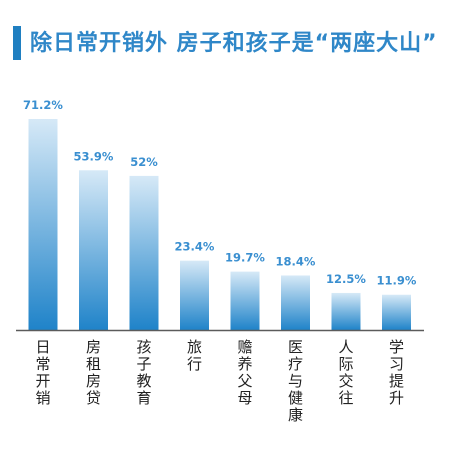 This screenshot has height=450, width=469. I want to click on category-label-4: 赡养父母, so click(245, 372).